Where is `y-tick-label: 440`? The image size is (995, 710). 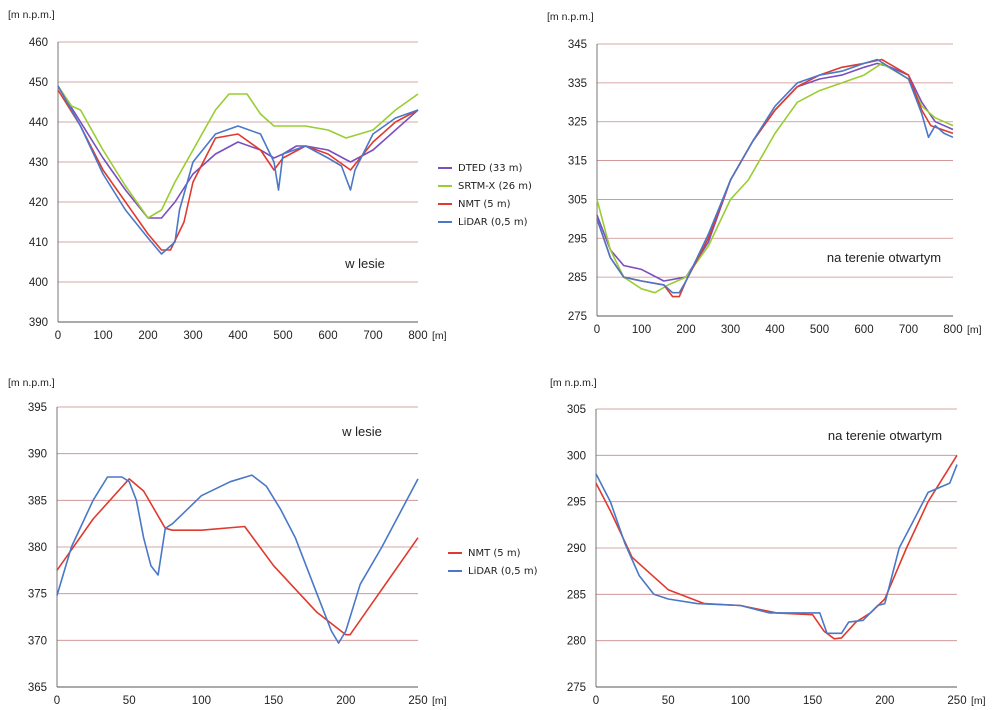
y-tick-label: 440 is located at coordinates (38, 123).